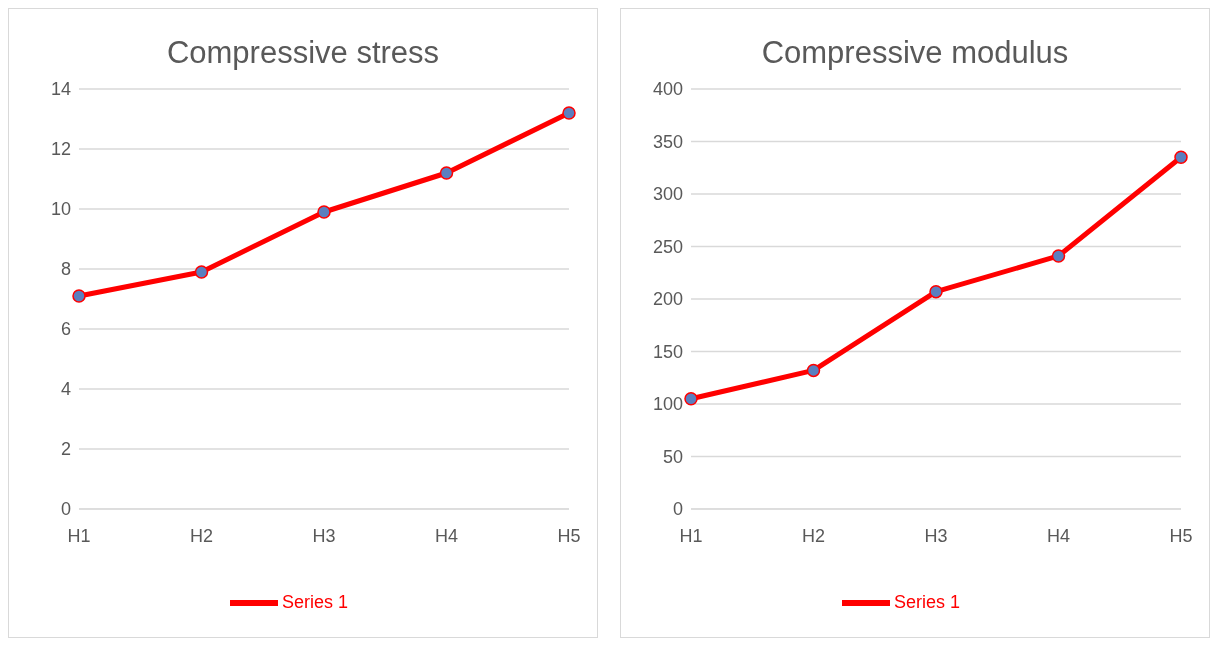 The image size is (1219, 650). I want to click on y-tick-label: 8, so click(65, 269).